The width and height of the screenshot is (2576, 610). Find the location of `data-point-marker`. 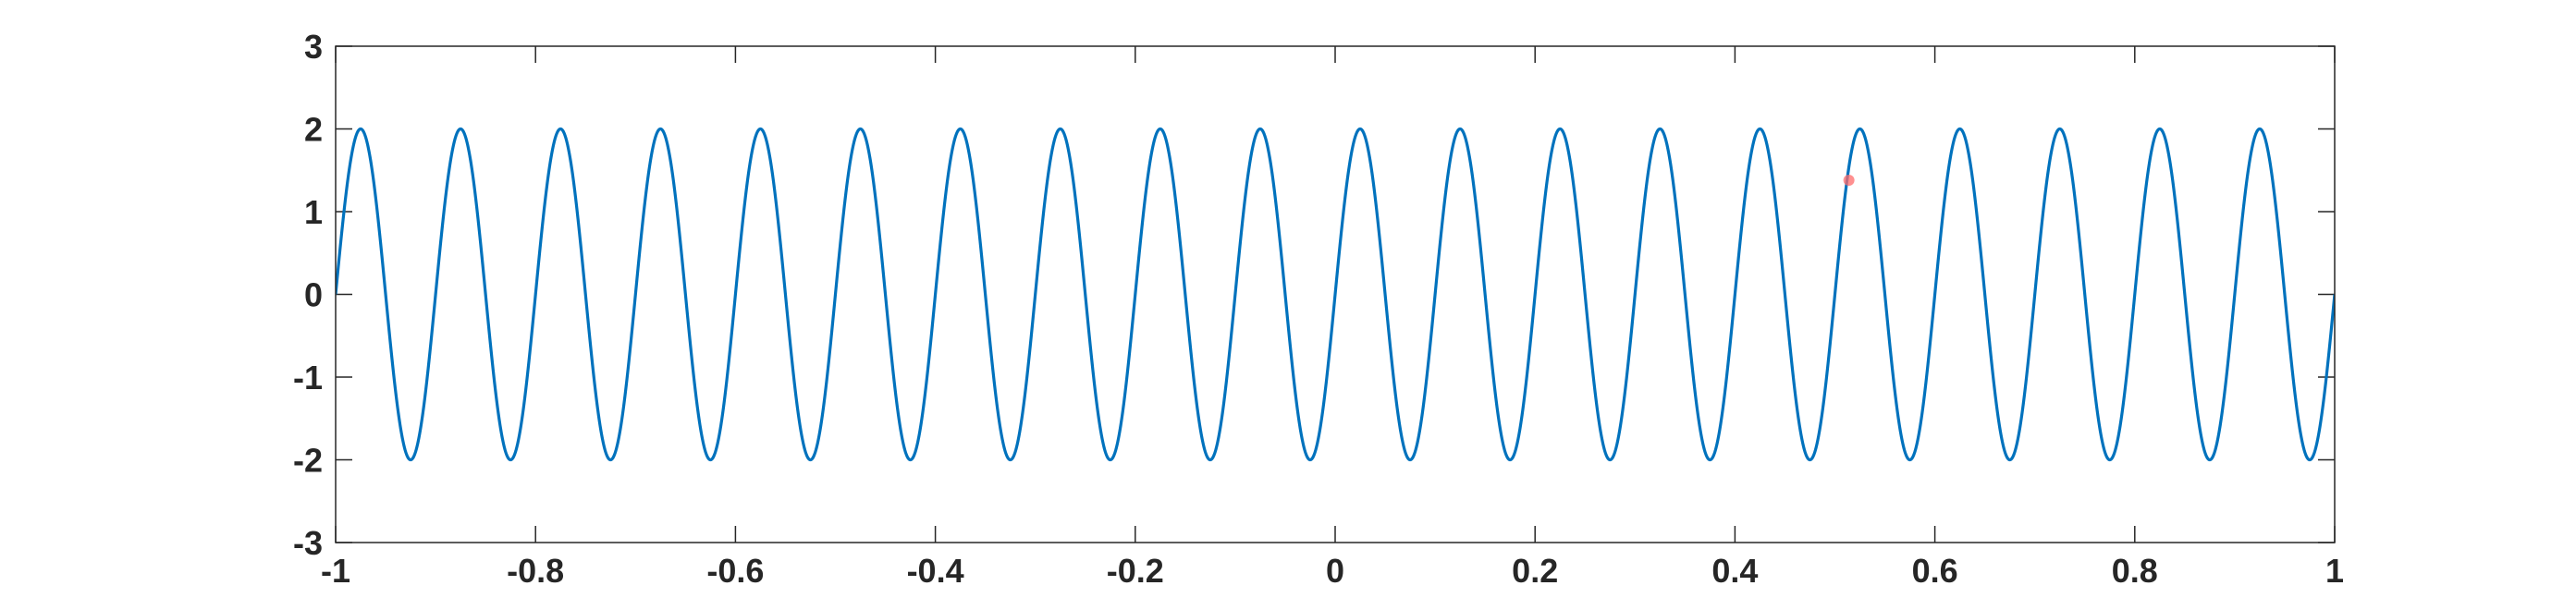

data-point-marker is located at coordinates (1849, 180).